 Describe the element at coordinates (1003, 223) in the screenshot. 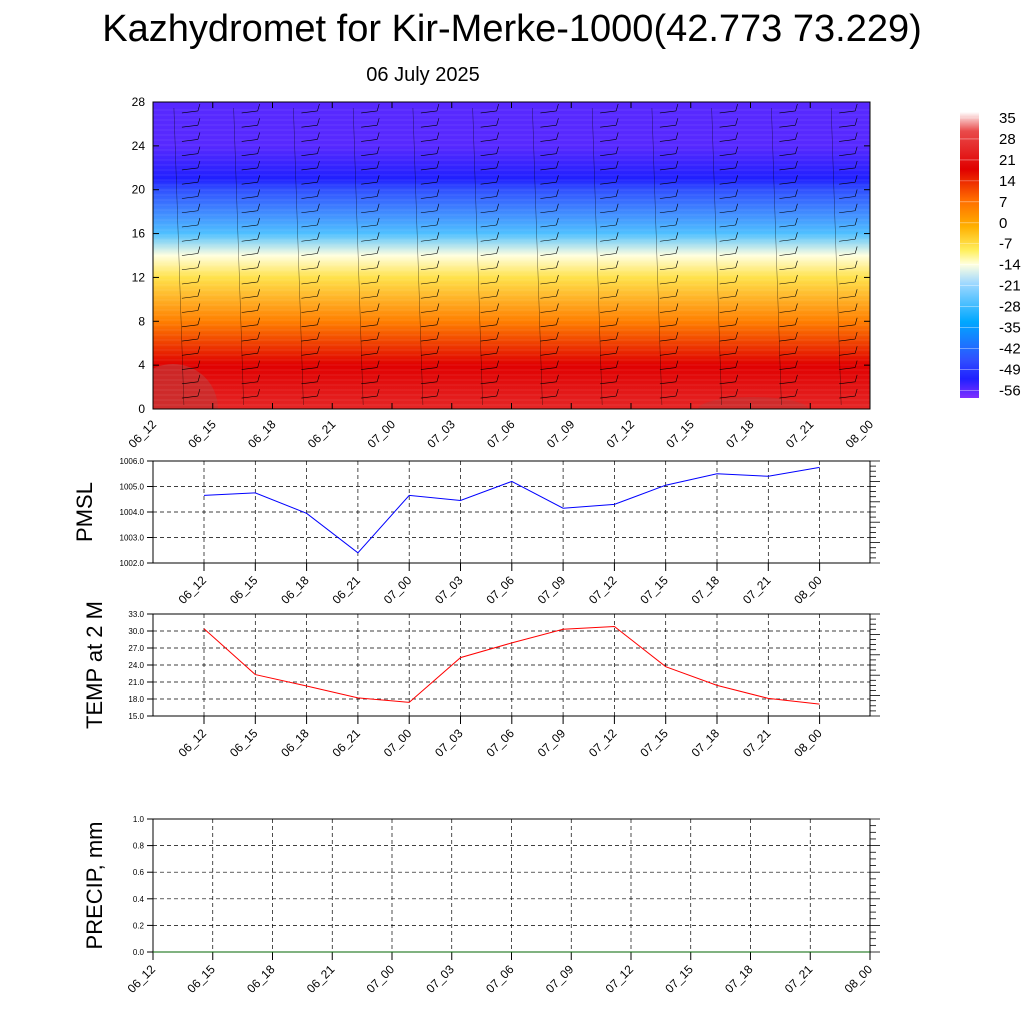

I see `colorbar-label: 0` at that location.